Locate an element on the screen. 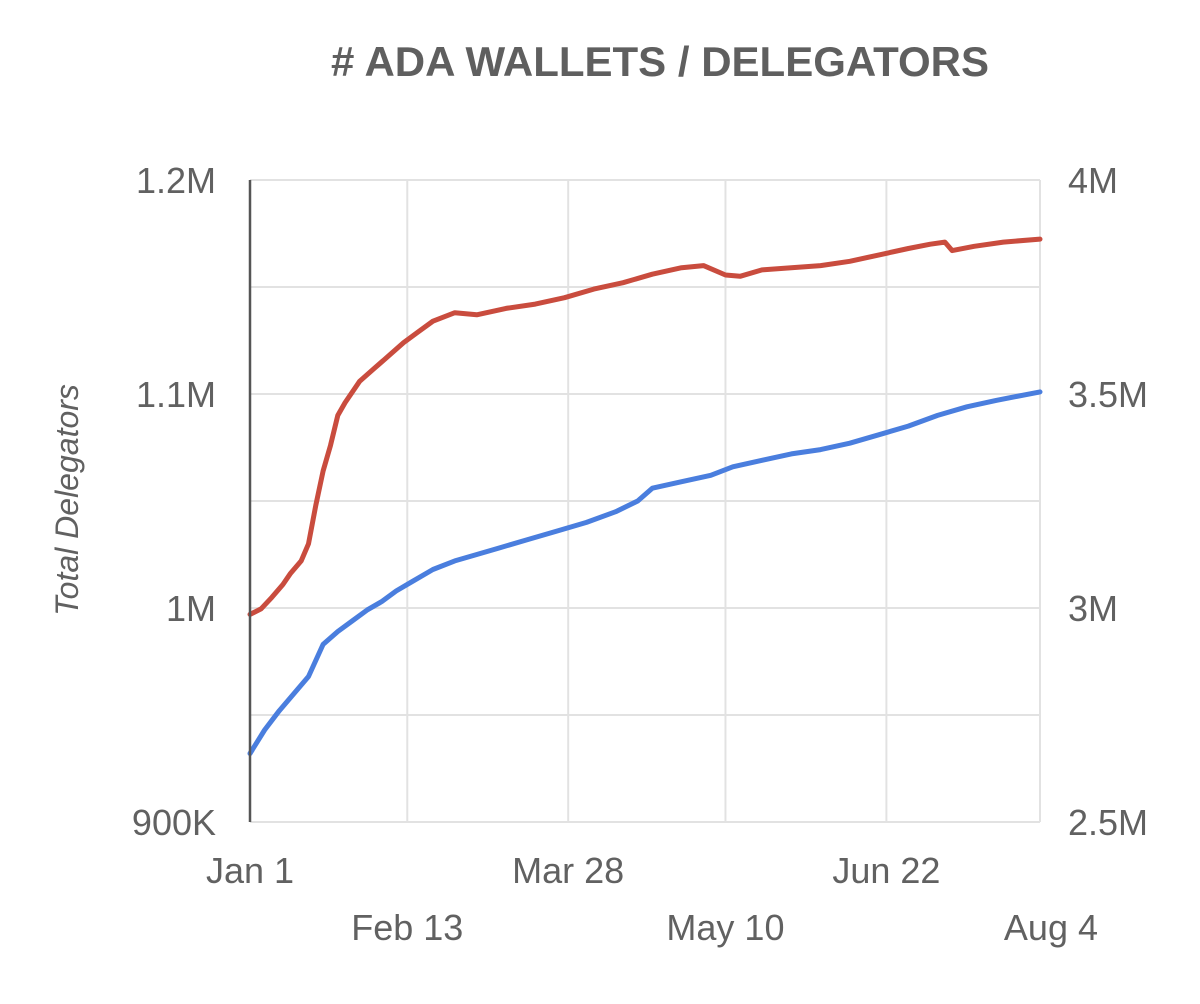  left-axis-ticks: 900K 1M 1.1M 1.2M is located at coordinates (174, 501).